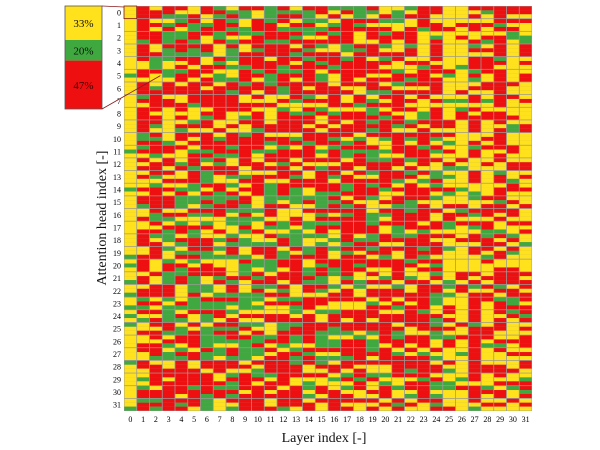 The width and height of the screenshot is (600, 450). What do you see at coordinates (112, 57) in the screenshot?
I see `legend-inset: 33%20%47%` at bounding box center [112, 57].